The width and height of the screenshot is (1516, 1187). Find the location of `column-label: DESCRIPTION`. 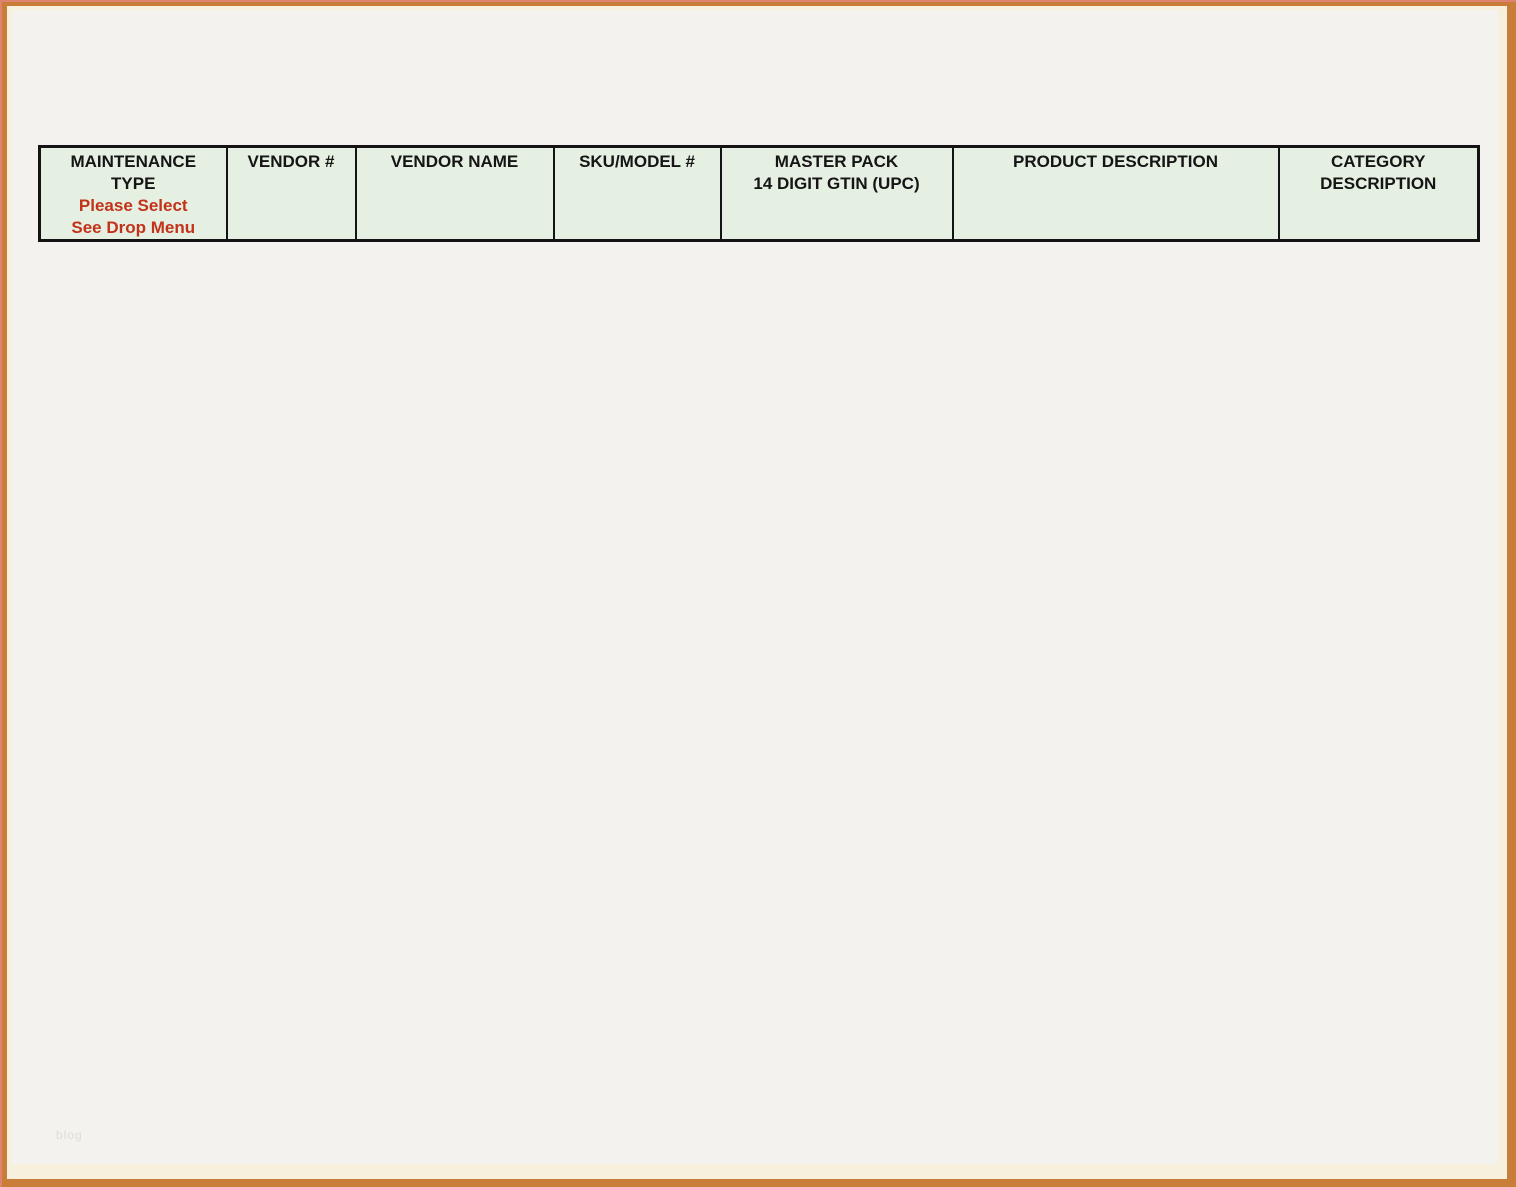

column-label: DESCRIPTION is located at coordinates (1378, 183).